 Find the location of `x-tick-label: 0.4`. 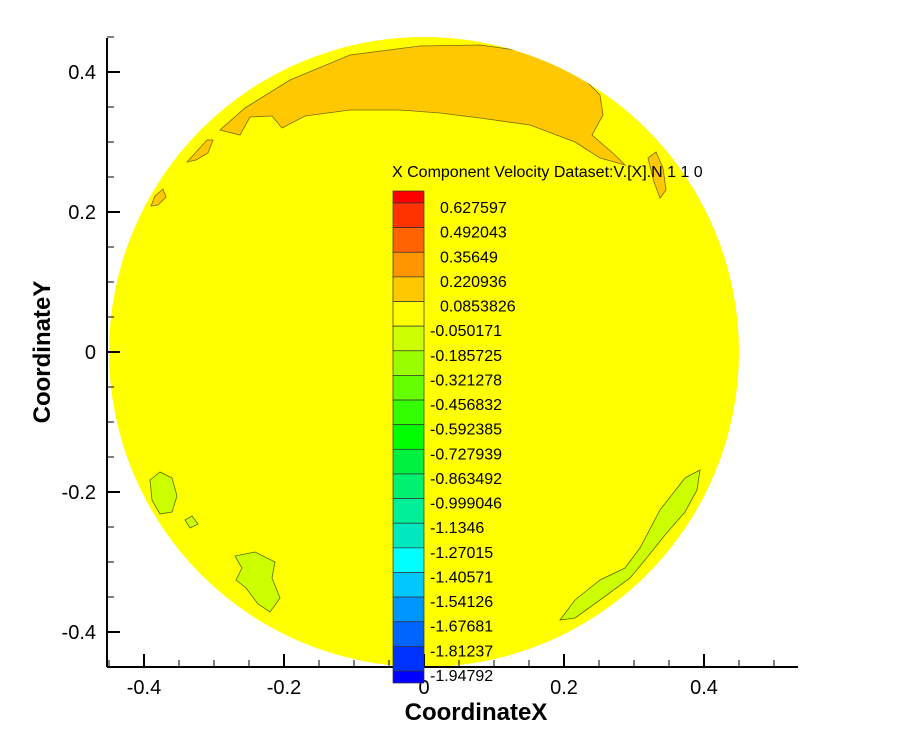

x-tick-label: 0.4 is located at coordinates (704, 688).